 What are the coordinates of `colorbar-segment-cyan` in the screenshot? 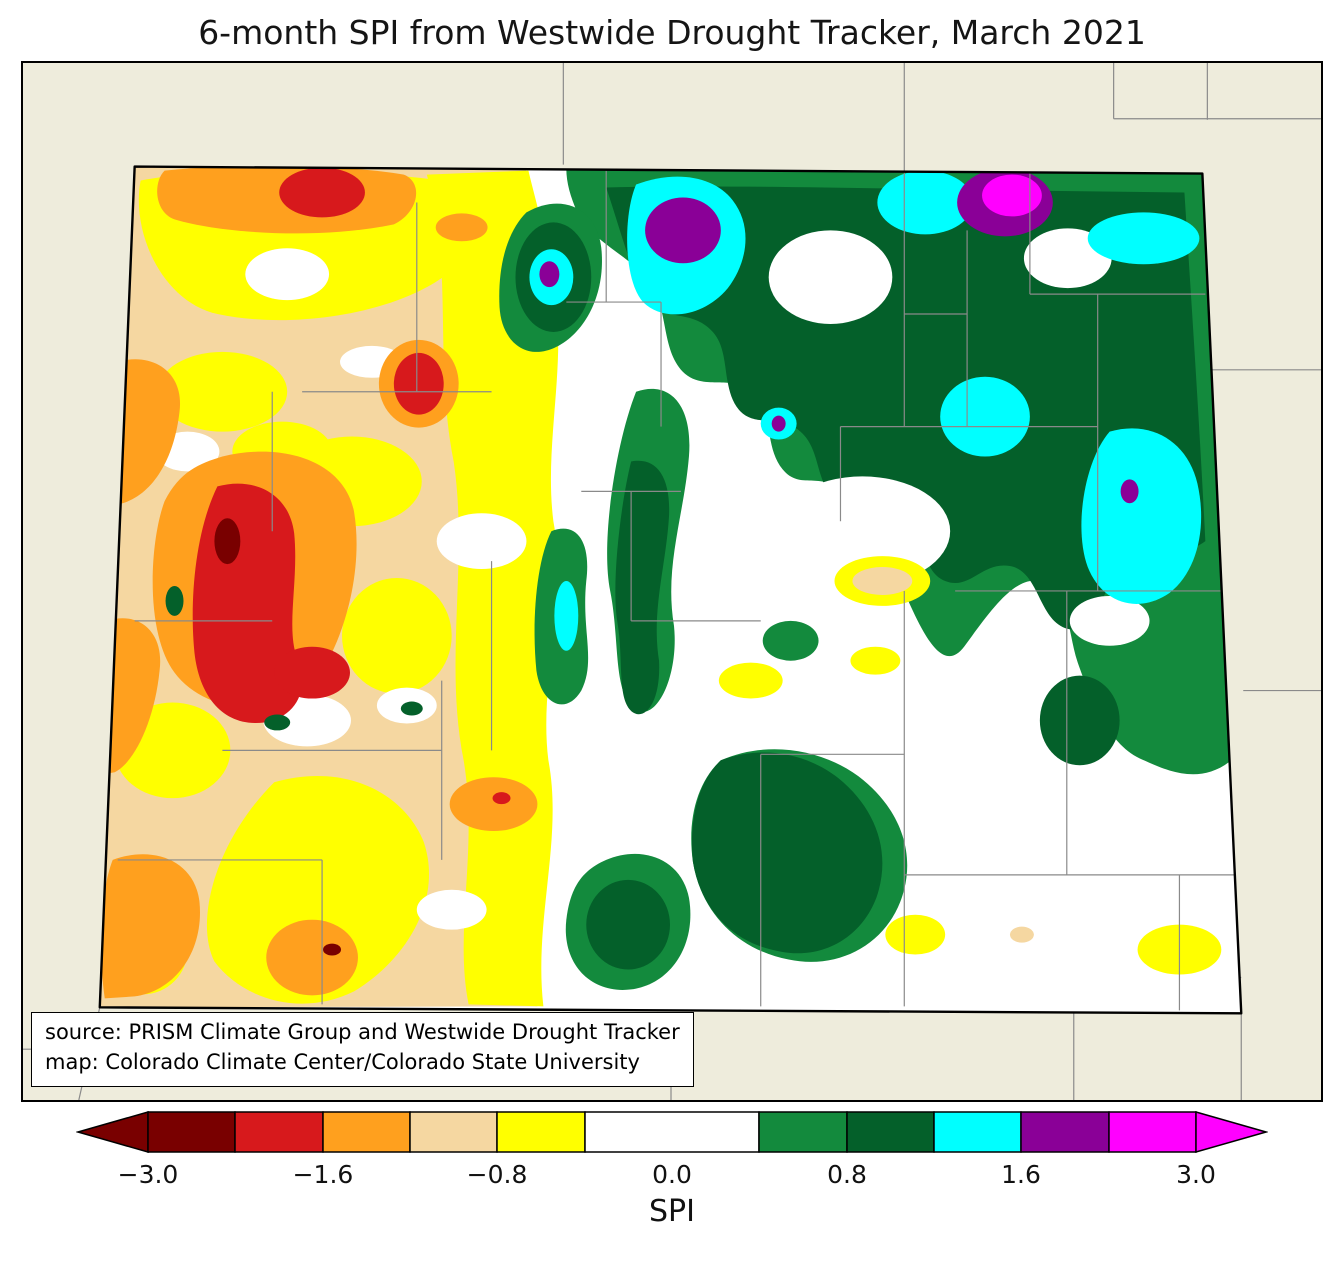 It's located at (977, 1132).